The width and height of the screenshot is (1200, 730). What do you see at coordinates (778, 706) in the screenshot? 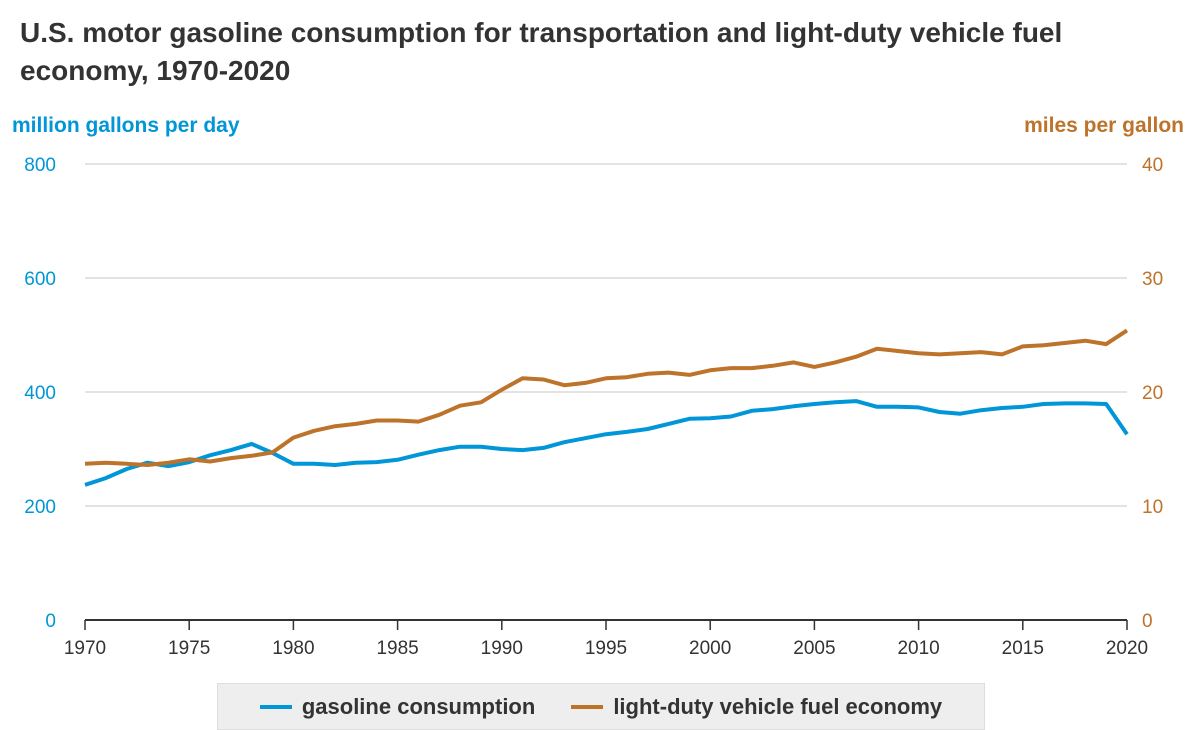
I see `legend-label-fuel-economy: light-duty vehicle fuel economy` at bounding box center [778, 706].